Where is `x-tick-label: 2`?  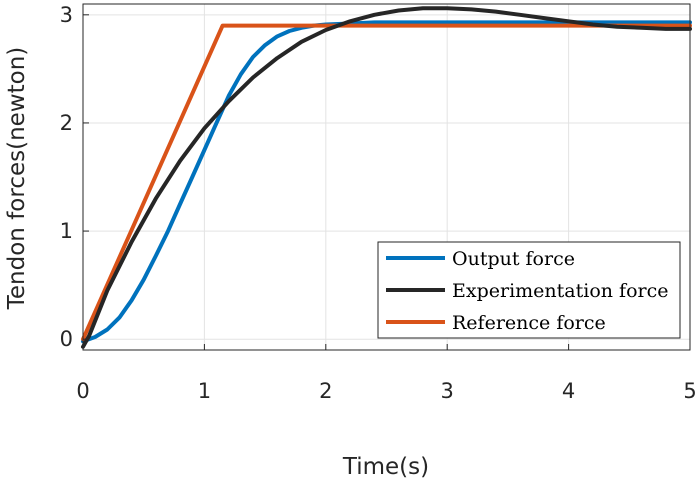
x-tick-label: 2 is located at coordinates (325, 391).